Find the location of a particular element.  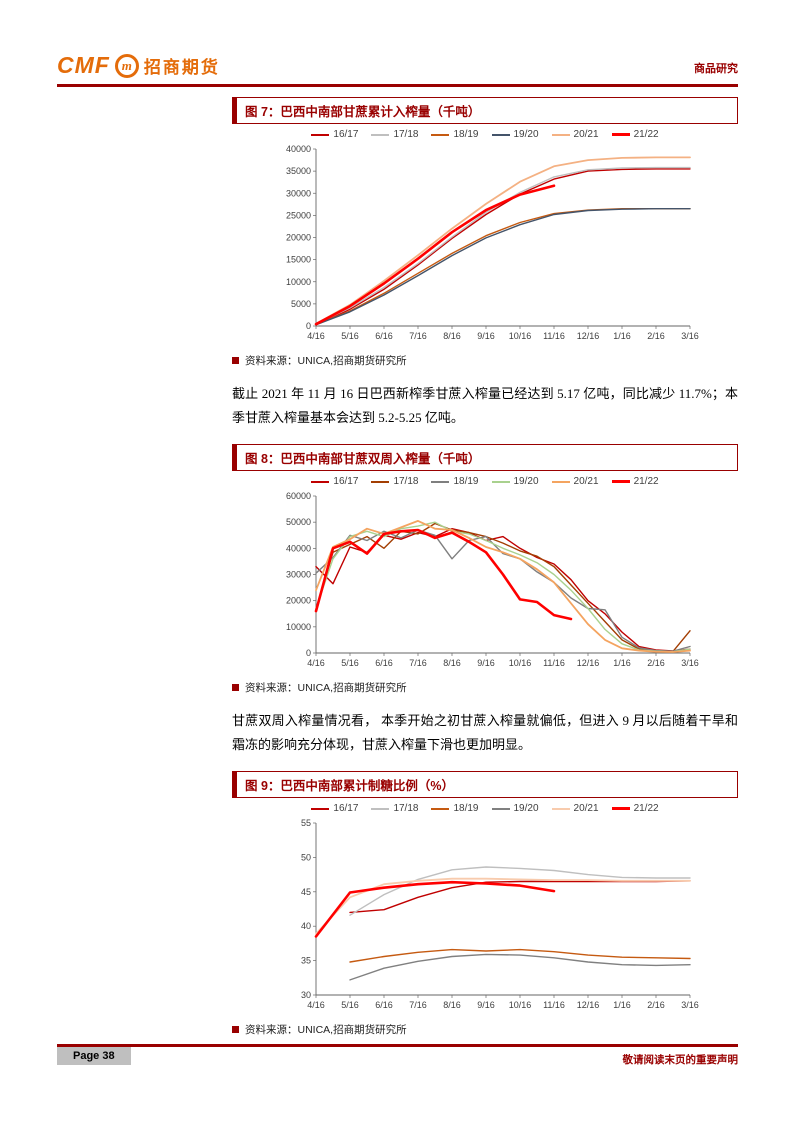

svg-text: 55 is located at coordinates (306, 823).